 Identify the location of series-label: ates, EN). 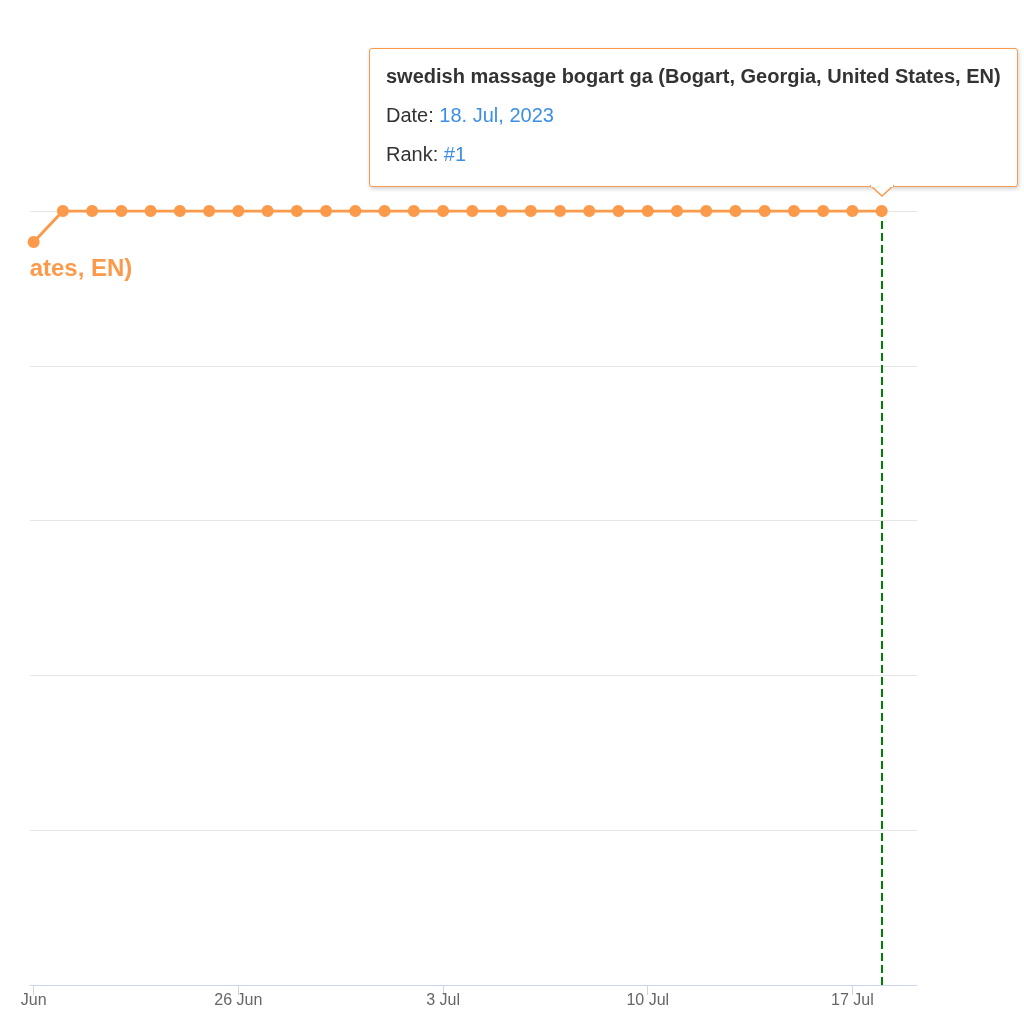
(81, 268).